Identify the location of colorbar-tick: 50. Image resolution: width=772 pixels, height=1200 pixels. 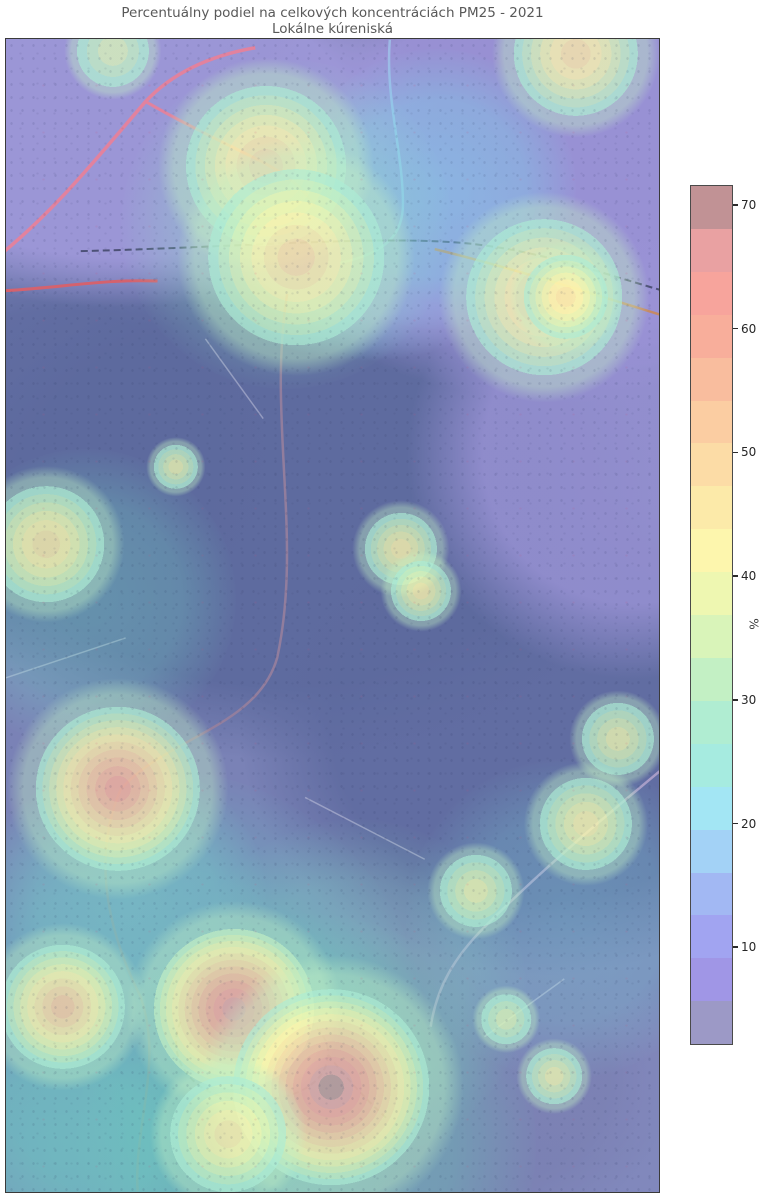
(744, 452).